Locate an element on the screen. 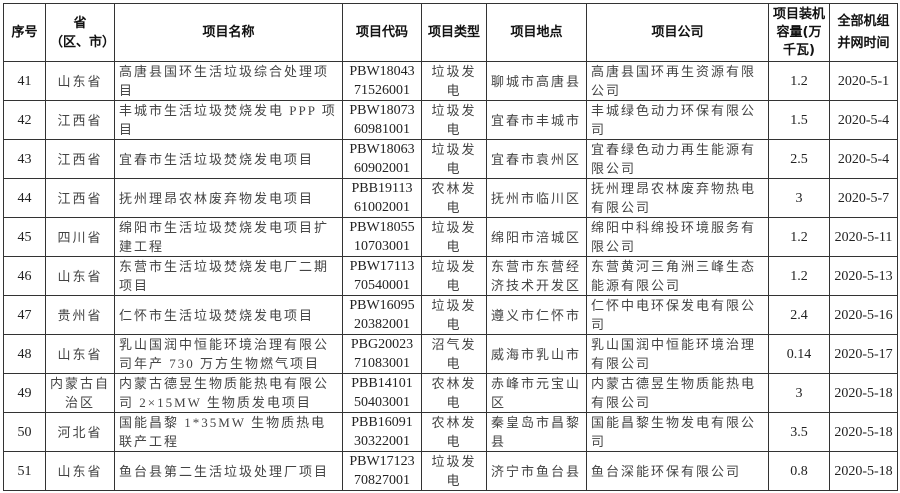  cell-type: 沼气发电 is located at coordinates (454, 354).